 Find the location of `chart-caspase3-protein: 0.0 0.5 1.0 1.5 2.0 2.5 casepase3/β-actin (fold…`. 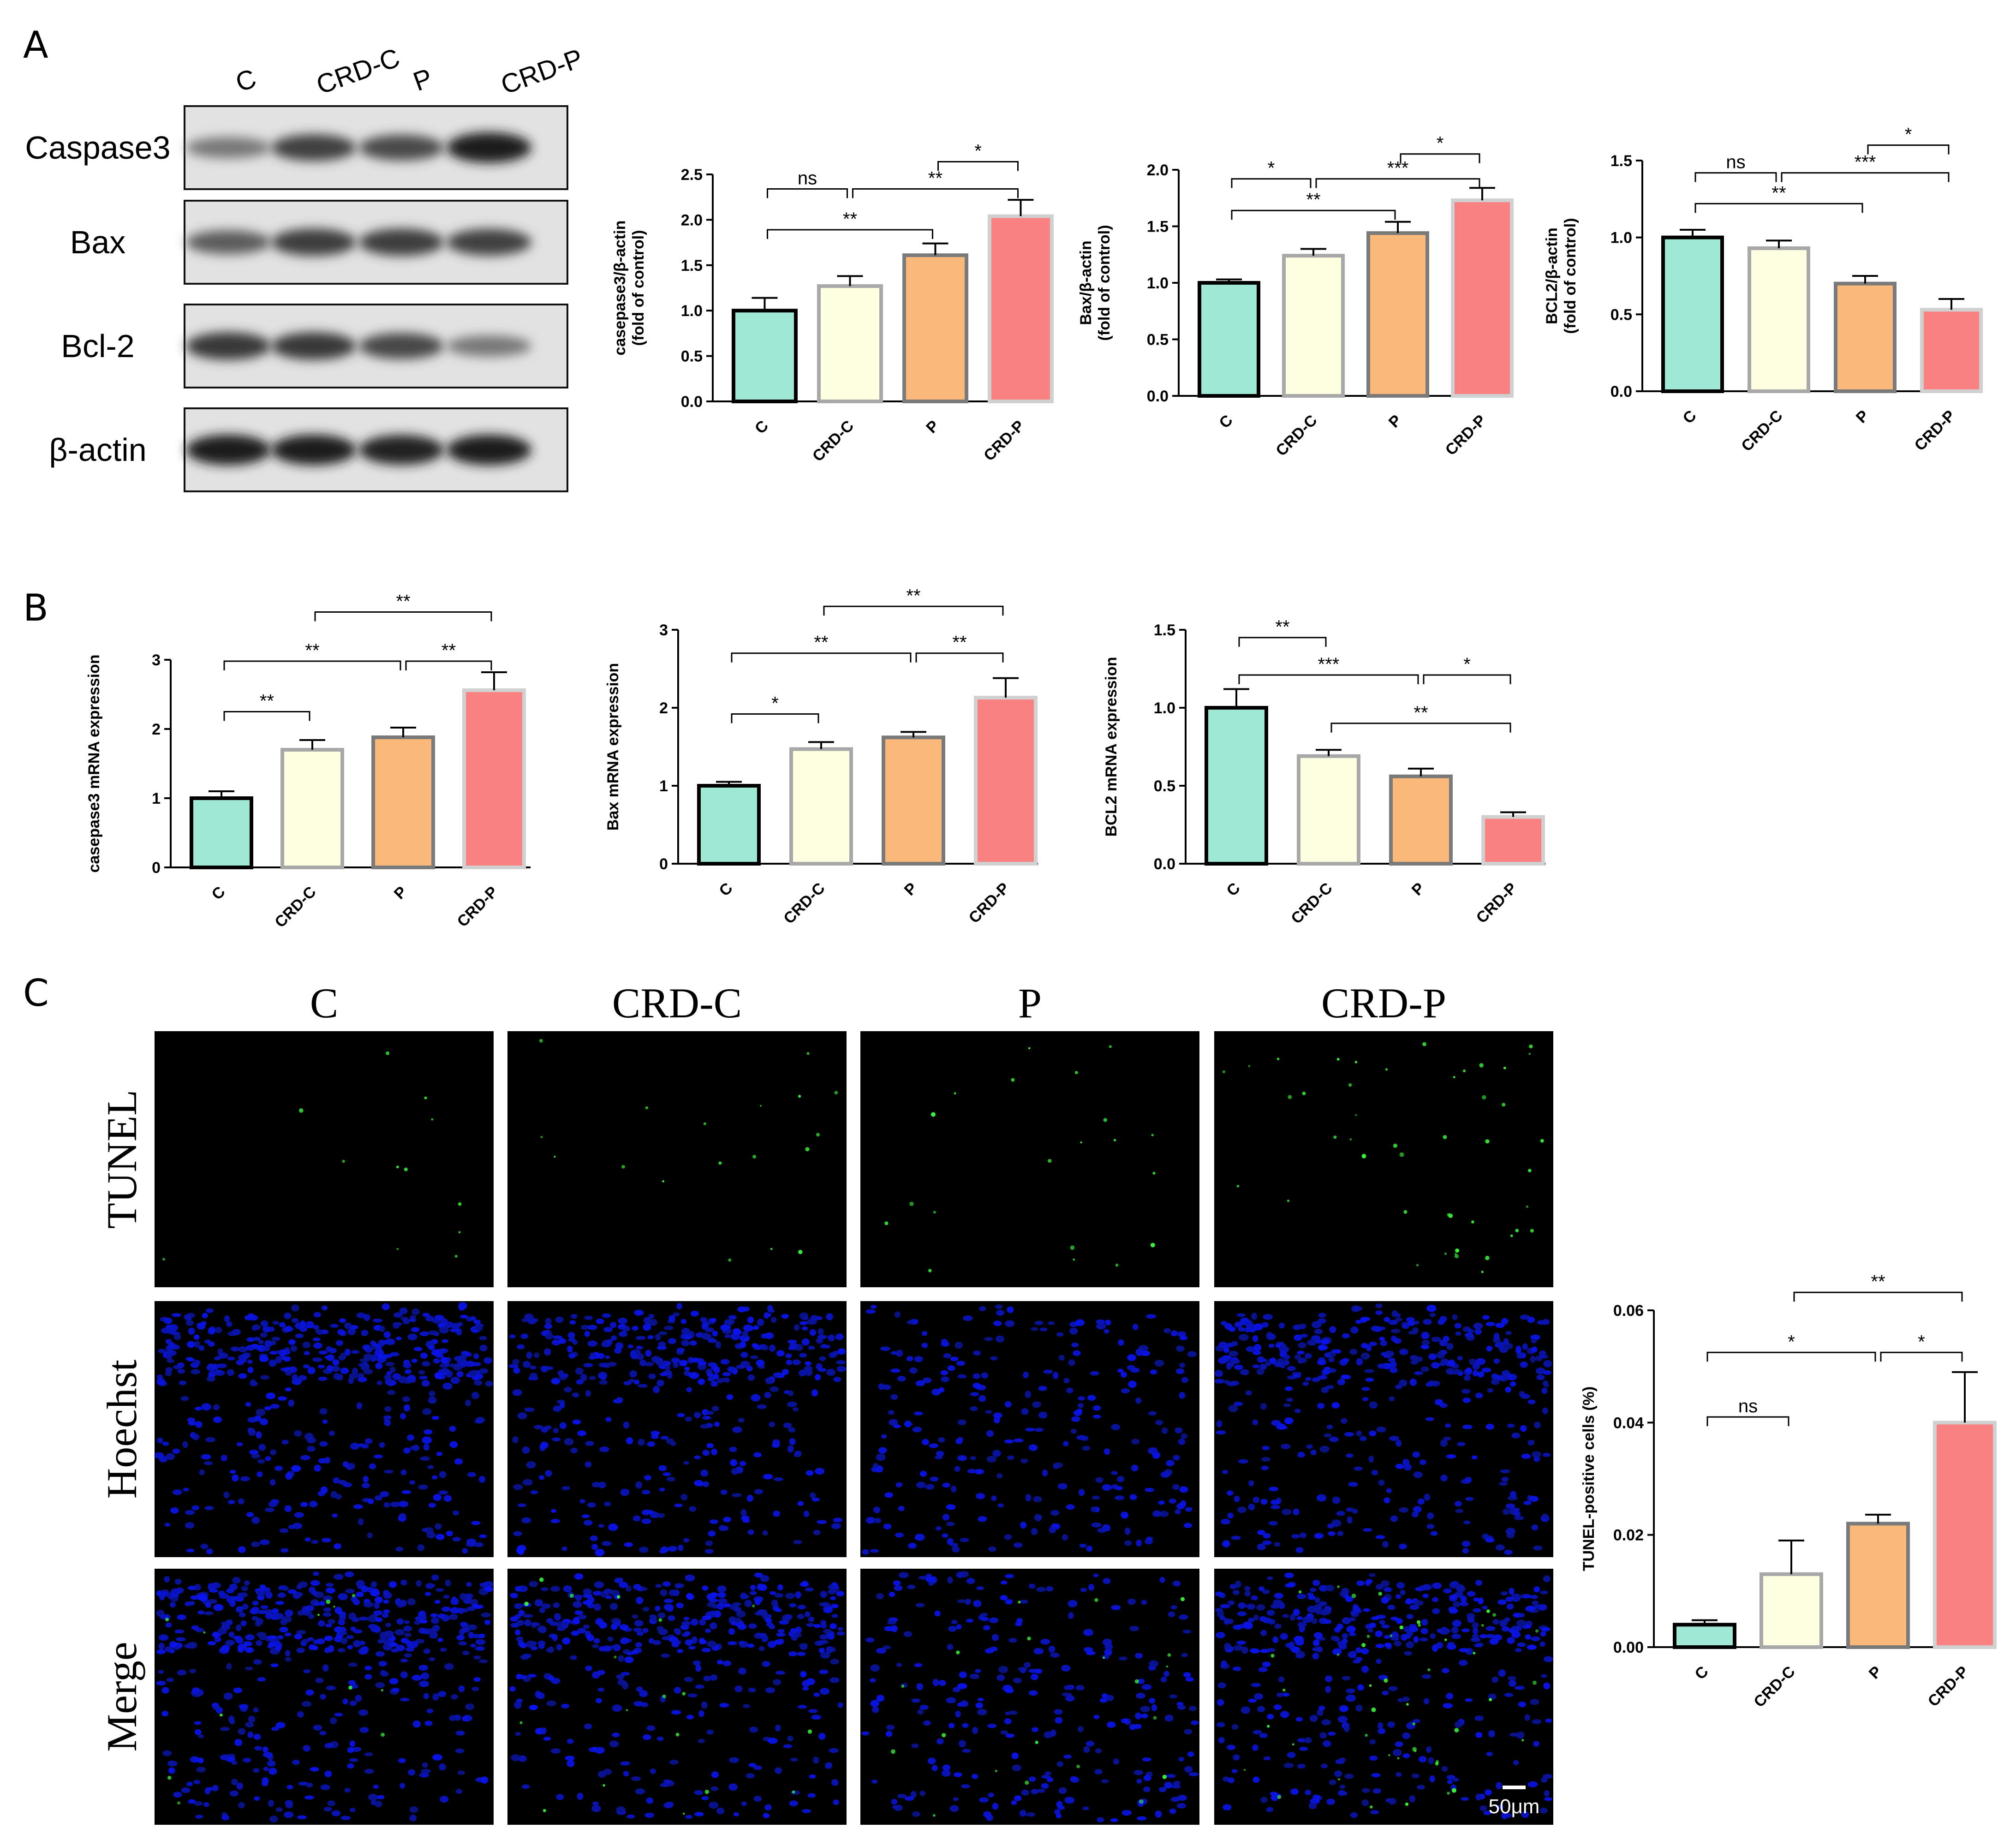

chart-caspase3-protein: 0.0 0.5 1.0 1.5 2.0 2.5 casepase3/β-actin (fold… is located at coordinates (833, 303).